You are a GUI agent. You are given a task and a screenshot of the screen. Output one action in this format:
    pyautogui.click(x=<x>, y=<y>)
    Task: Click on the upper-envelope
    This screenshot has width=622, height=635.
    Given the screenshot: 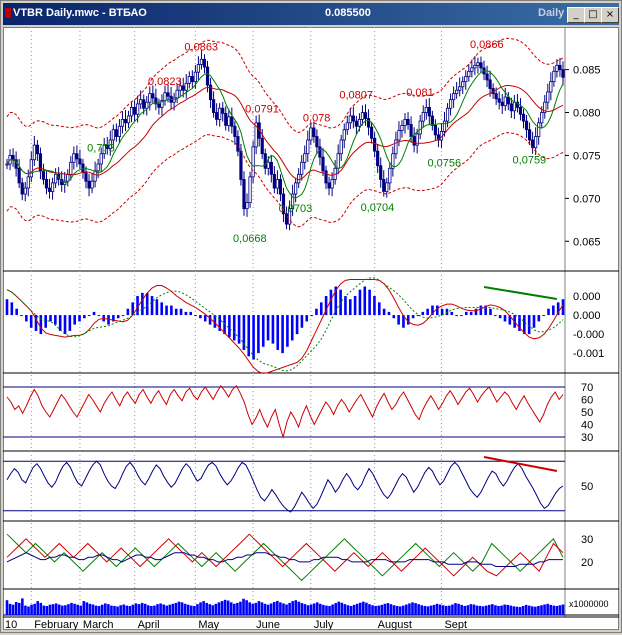 What is the action you would take?
    pyautogui.click(x=285, y=85)
    